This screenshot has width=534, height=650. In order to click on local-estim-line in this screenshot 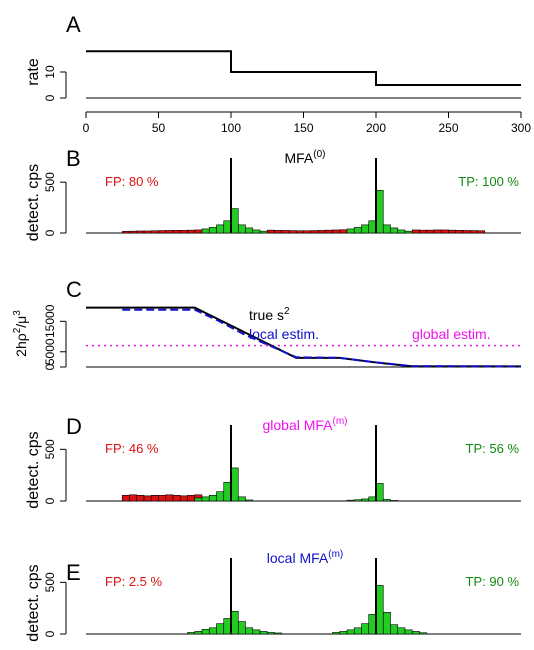, I will do `click(322, 338)`.